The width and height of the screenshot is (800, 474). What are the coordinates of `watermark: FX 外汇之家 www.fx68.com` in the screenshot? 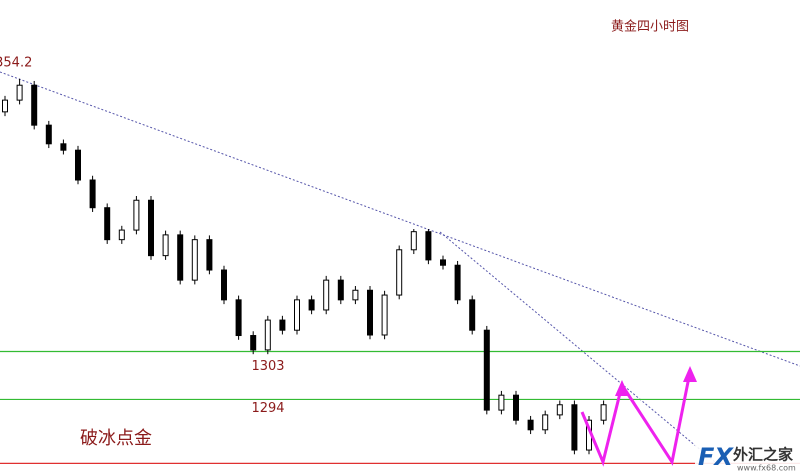 It's located at (747, 458).